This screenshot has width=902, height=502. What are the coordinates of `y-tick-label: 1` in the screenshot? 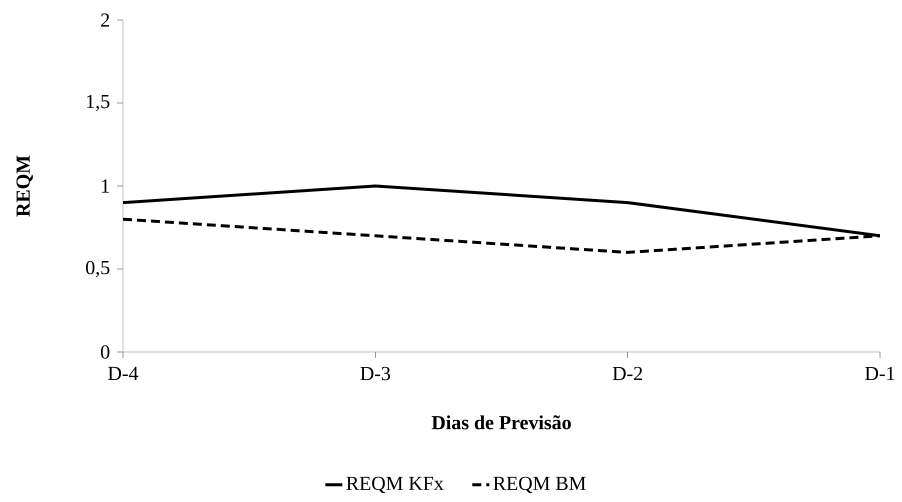 It's located at (105, 186).